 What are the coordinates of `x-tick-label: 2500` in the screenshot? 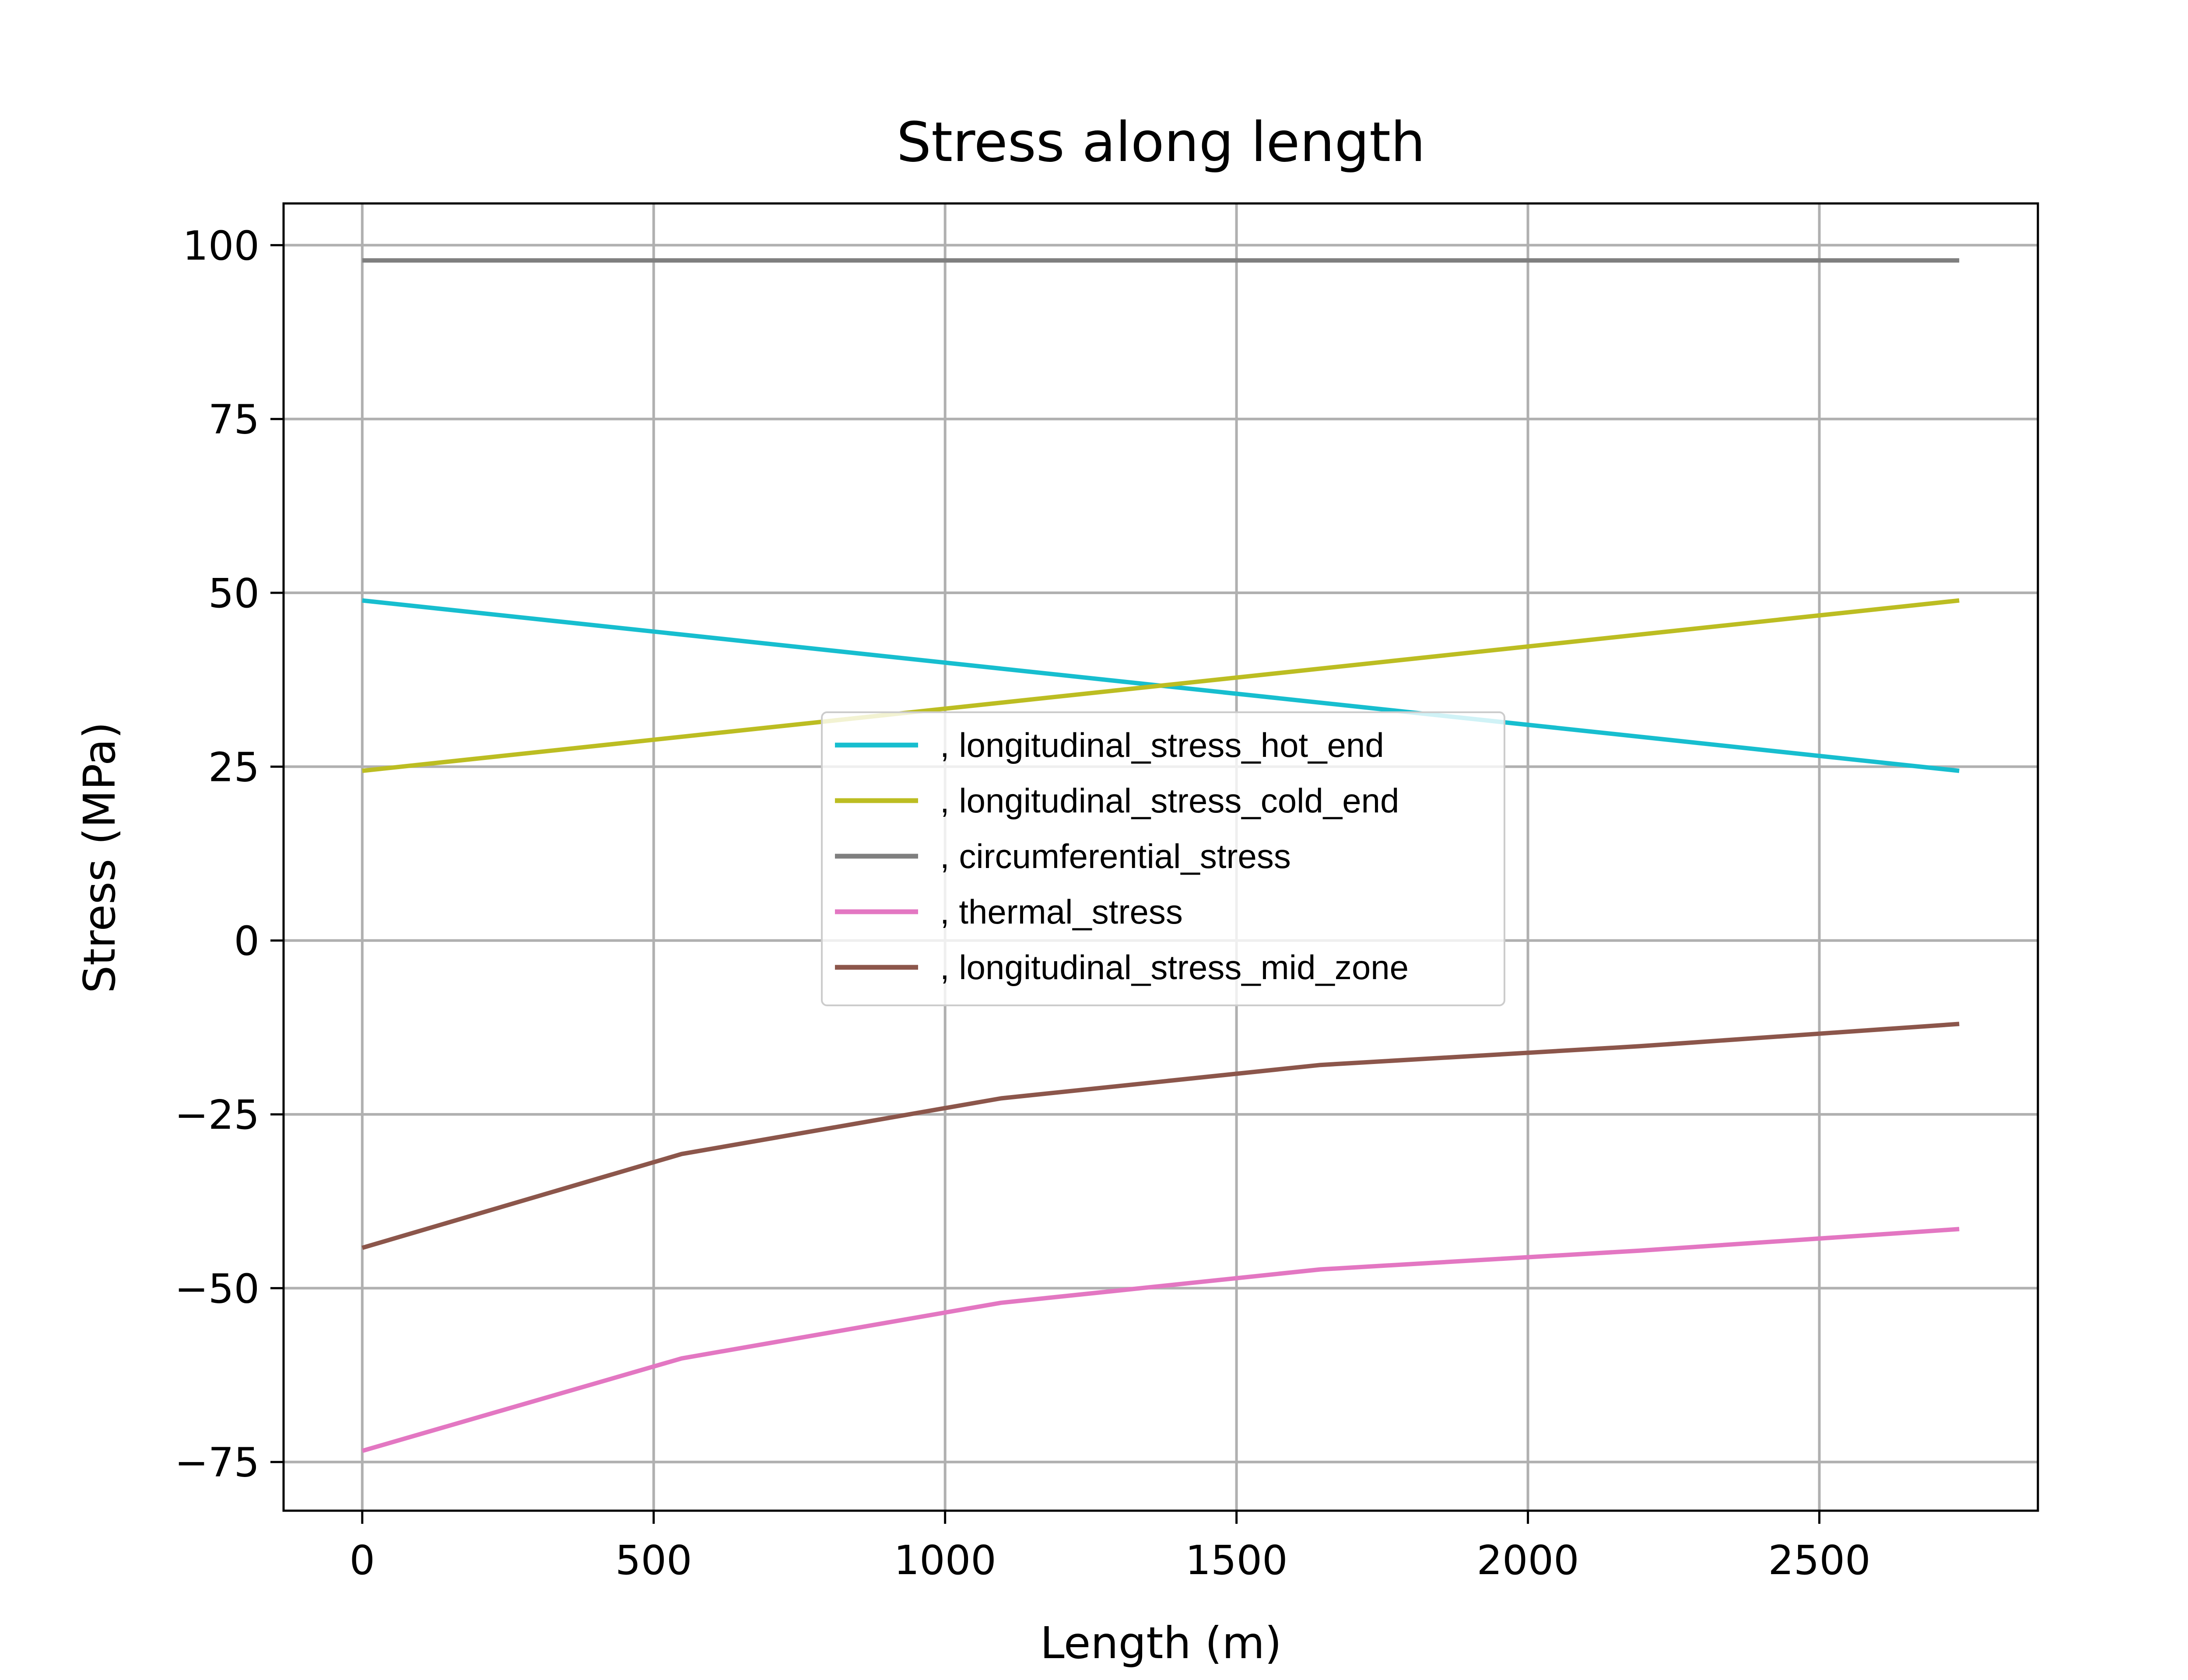 It's located at (1819, 1560).